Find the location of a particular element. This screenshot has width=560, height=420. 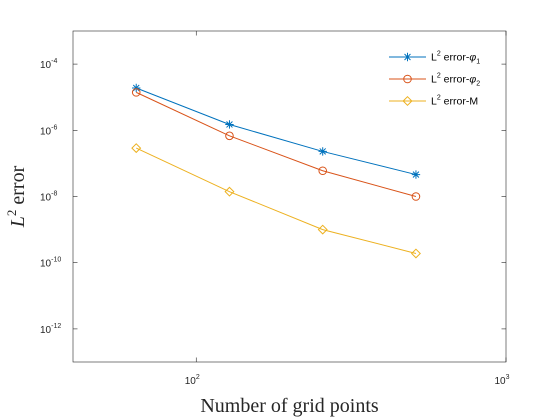

y-axis-title-base: L is located at coordinates (18, 222).